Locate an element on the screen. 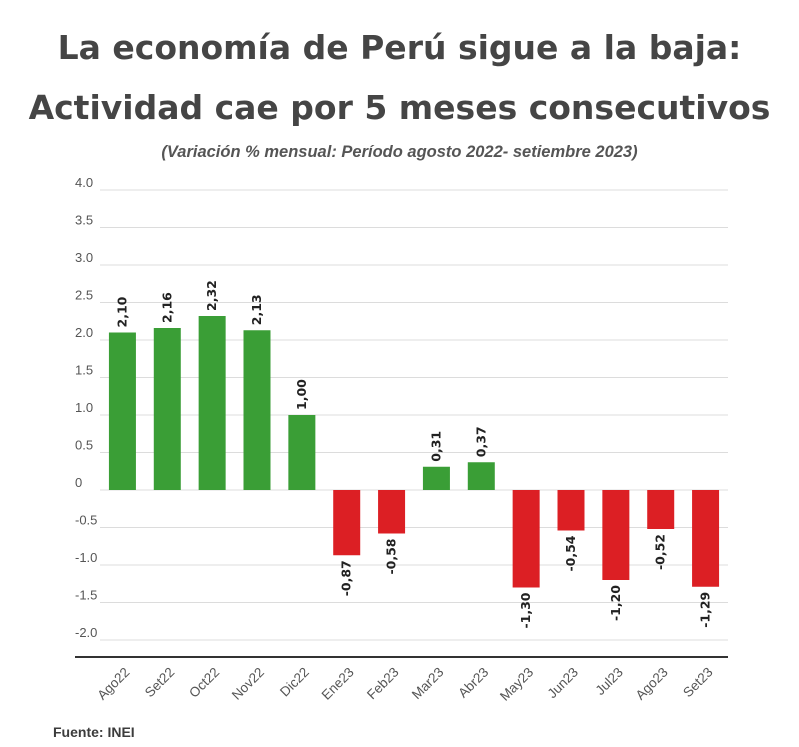 Image resolution: width=799 pixels, height=747 pixels. data-label: 2,13 is located at coordinates (256, 309).